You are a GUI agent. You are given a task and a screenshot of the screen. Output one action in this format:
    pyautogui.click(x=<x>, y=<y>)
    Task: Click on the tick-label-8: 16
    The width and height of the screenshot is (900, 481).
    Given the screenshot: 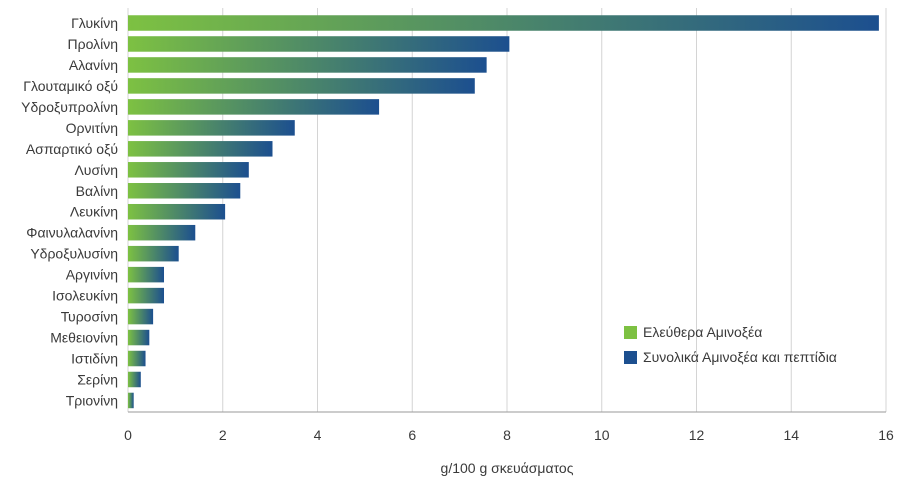 What is the action you would take?
    pyautogui.click(x=886, y=435)
    